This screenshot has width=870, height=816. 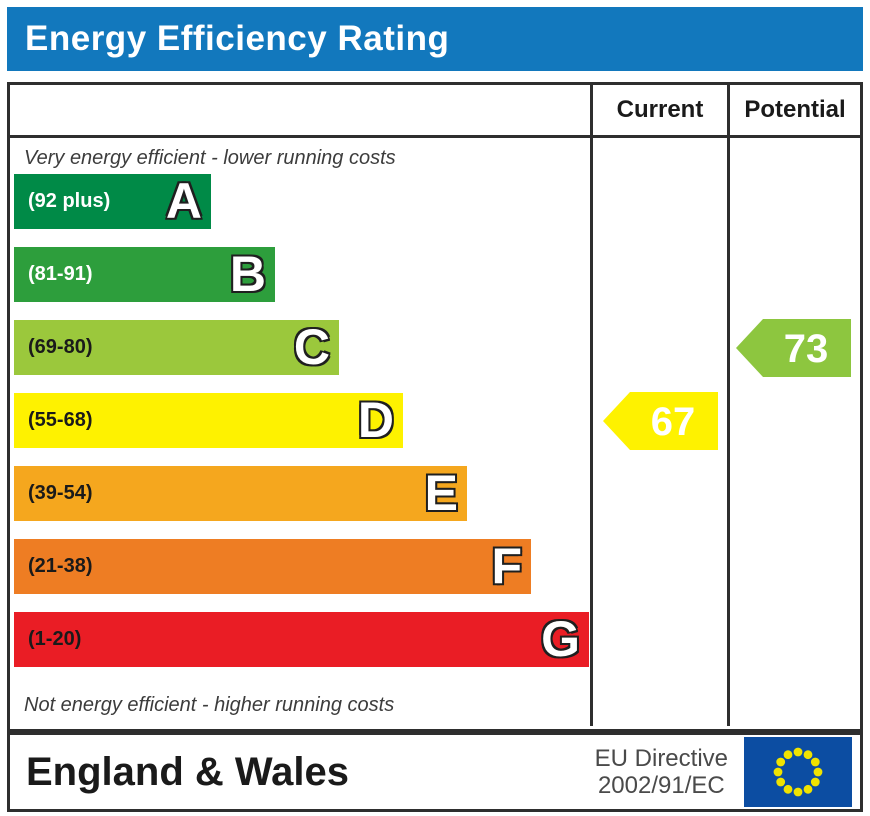 I want to click on eu-directive-text: EU Directive 2002/91/EC, so click(x=661, y=772).